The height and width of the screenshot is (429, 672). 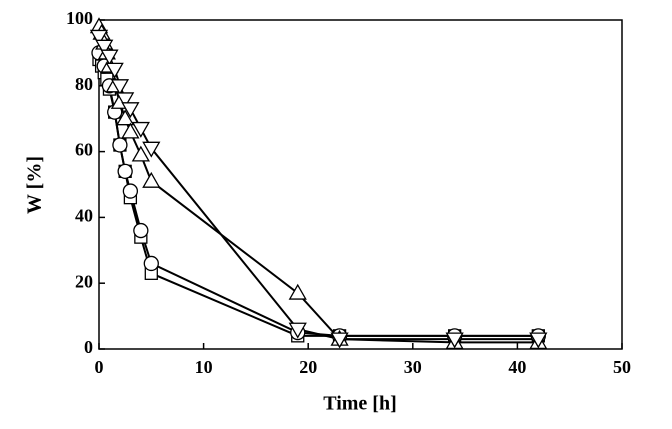 What do you see at coordinates (413, 367) in the screenshot?
I see `x-tick-label: 30` at bounding box center [413, 367].